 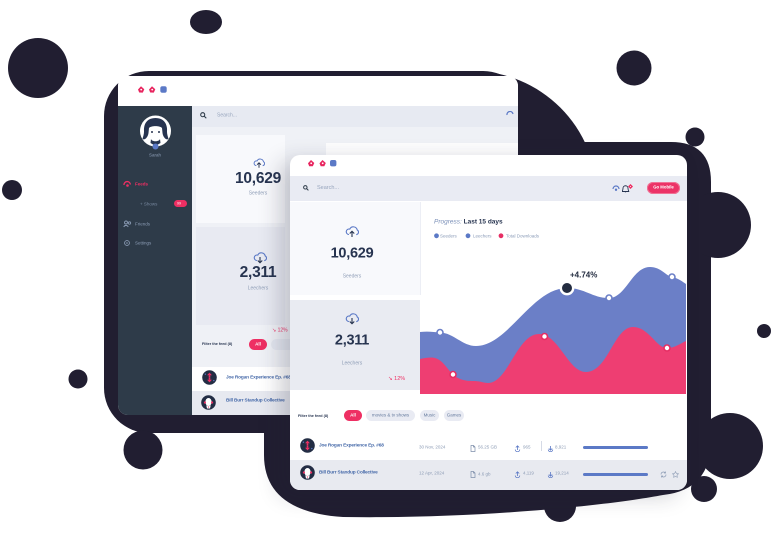 What do you see at coordinates (583, 275) in the screenshot?
I see `svg-text: +4.74%` at bounding box center [583, 275].